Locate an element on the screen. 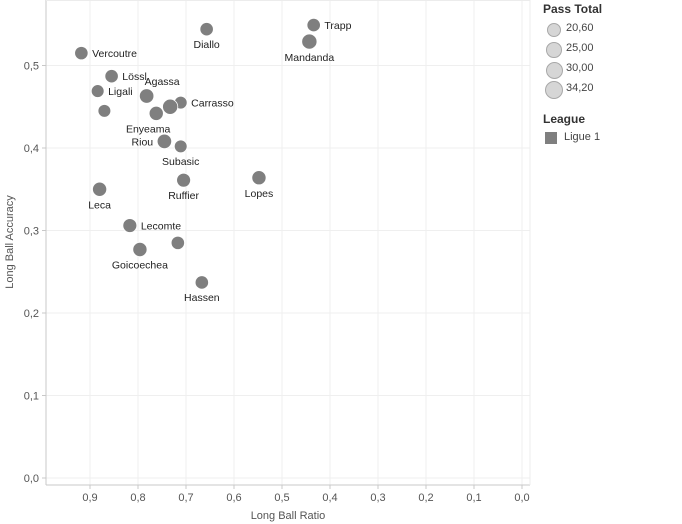  point-label: Lössl is located at coordinates (134, 77).